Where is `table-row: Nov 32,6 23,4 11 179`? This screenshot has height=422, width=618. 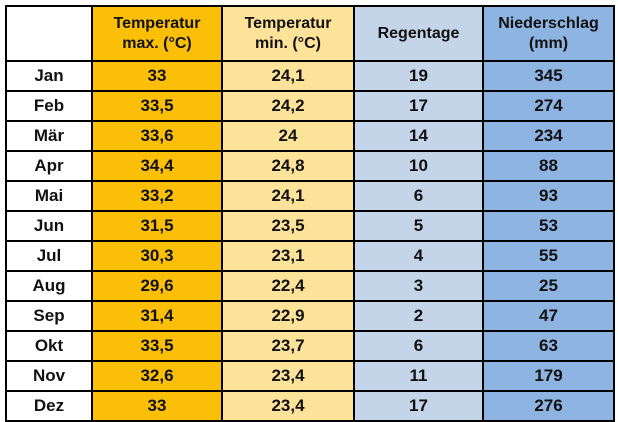
table-row: Nov 32,6 23,4 11 179 is located at coordinates (310, 376).